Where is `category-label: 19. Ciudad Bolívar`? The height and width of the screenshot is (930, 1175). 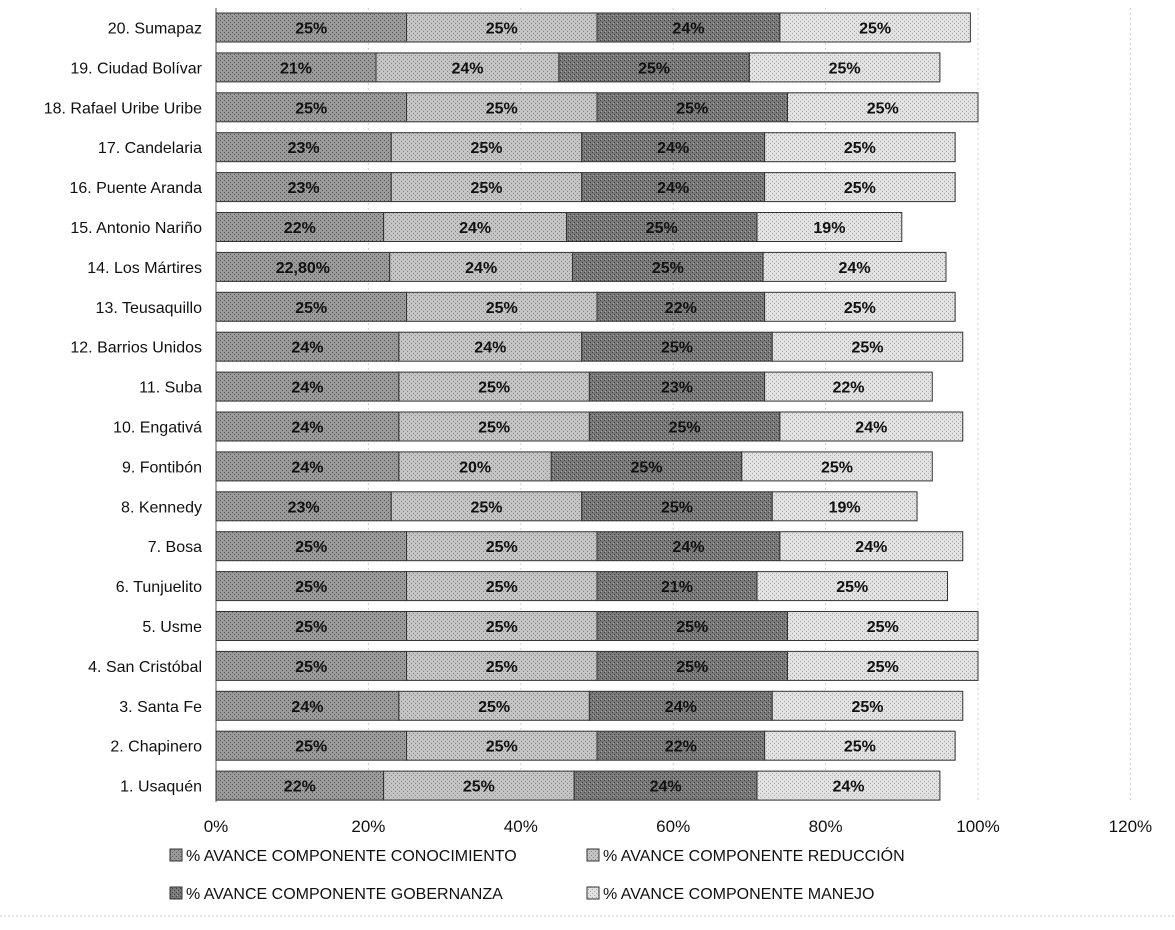 category-label: 19. Ciudad Bolívar is located at coordinates (136, 68).